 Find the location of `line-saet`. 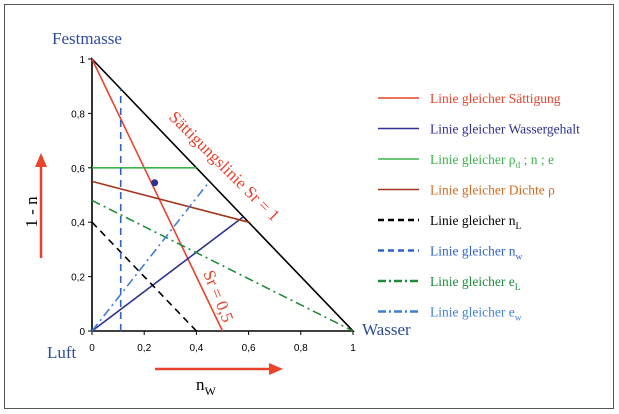

line-saet is located at coordinates (157, 195).